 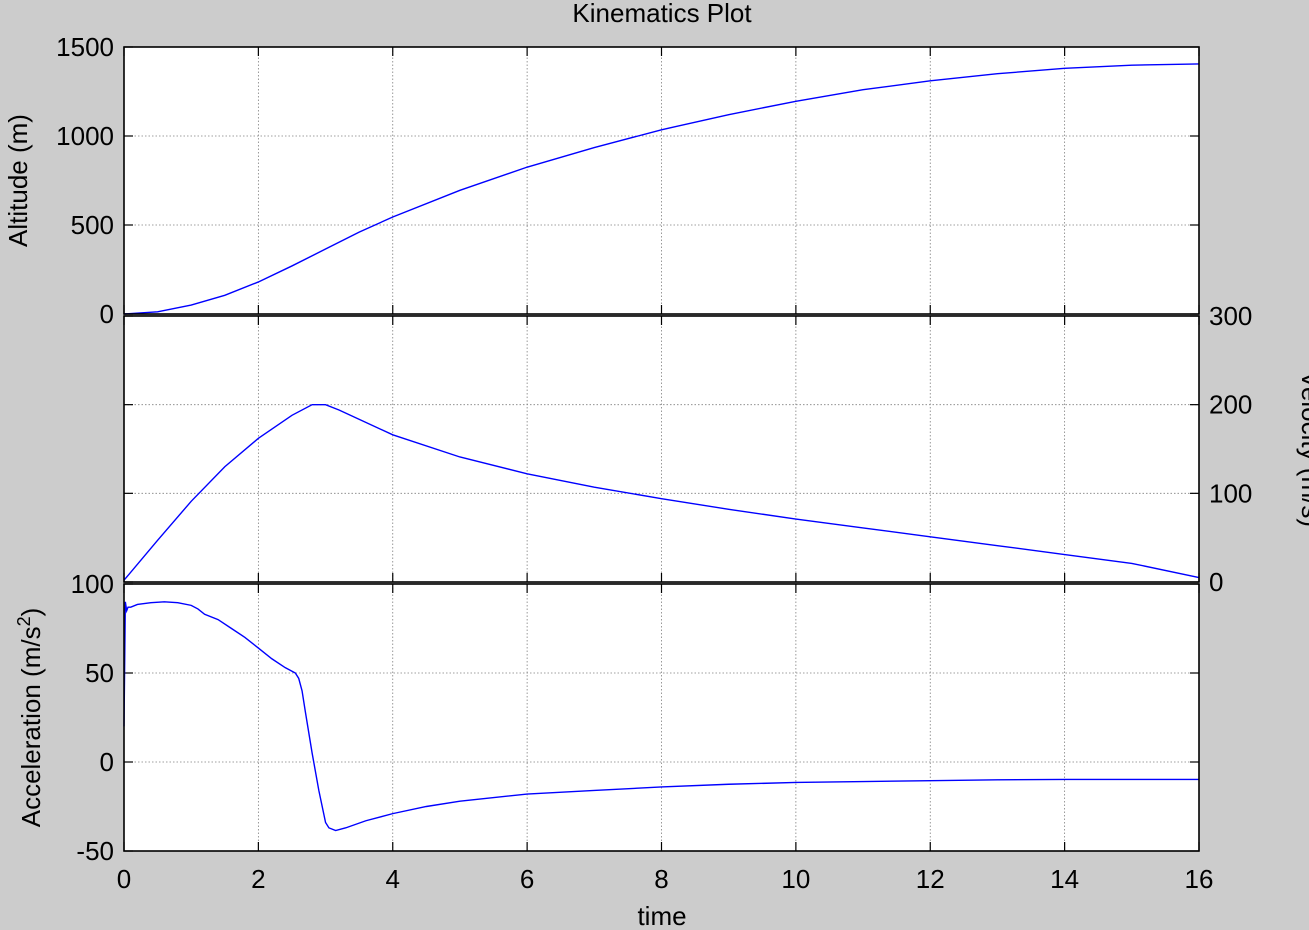 I want to click on figure-title: Kinematics Plot, so click(x=662, y=14).